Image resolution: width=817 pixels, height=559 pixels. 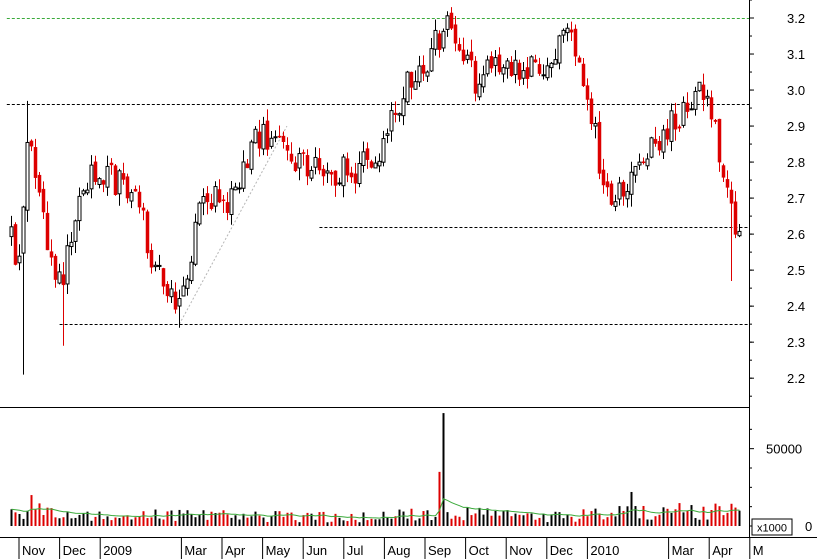 I want to click on volume-axis-ticks: 50000 0, so click(x=780, y=481).